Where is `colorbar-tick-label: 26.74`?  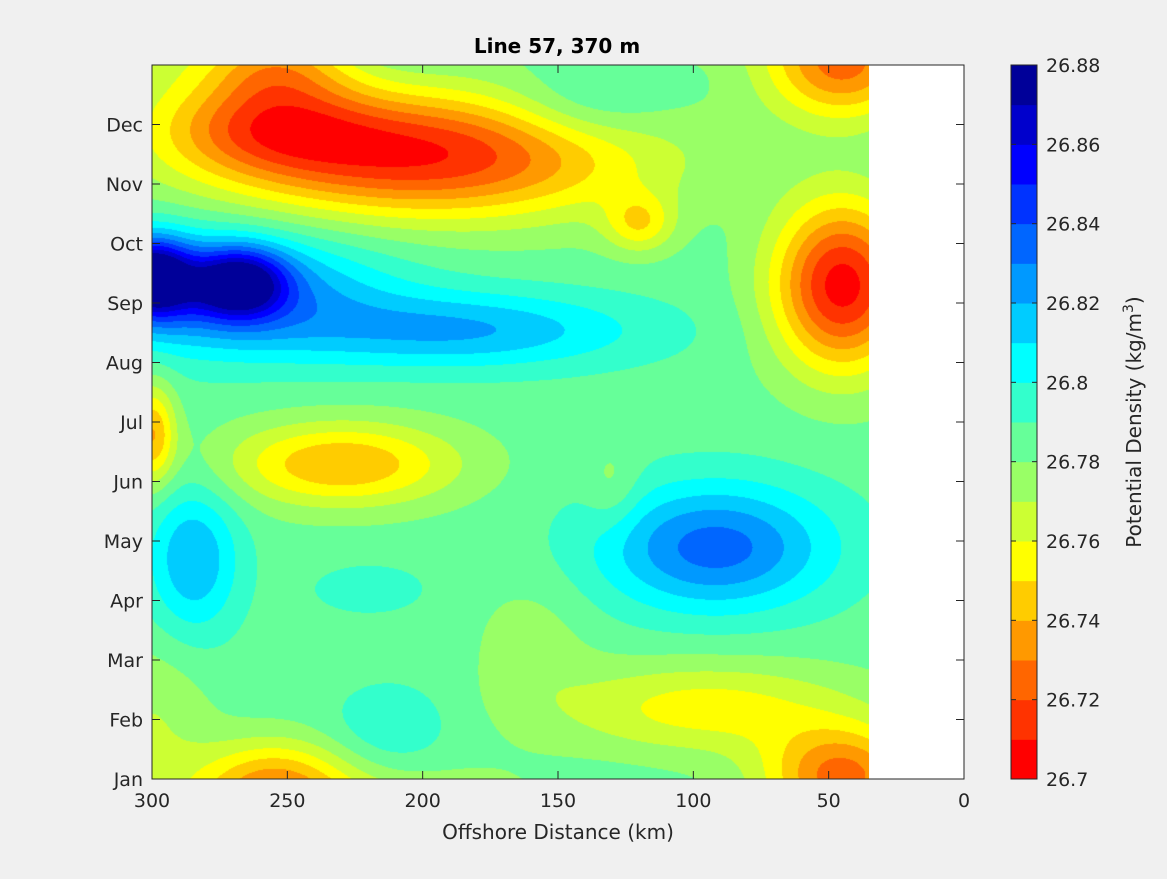 colorbar-tick-label: 26.74 is located at coordinates (1073, 621).